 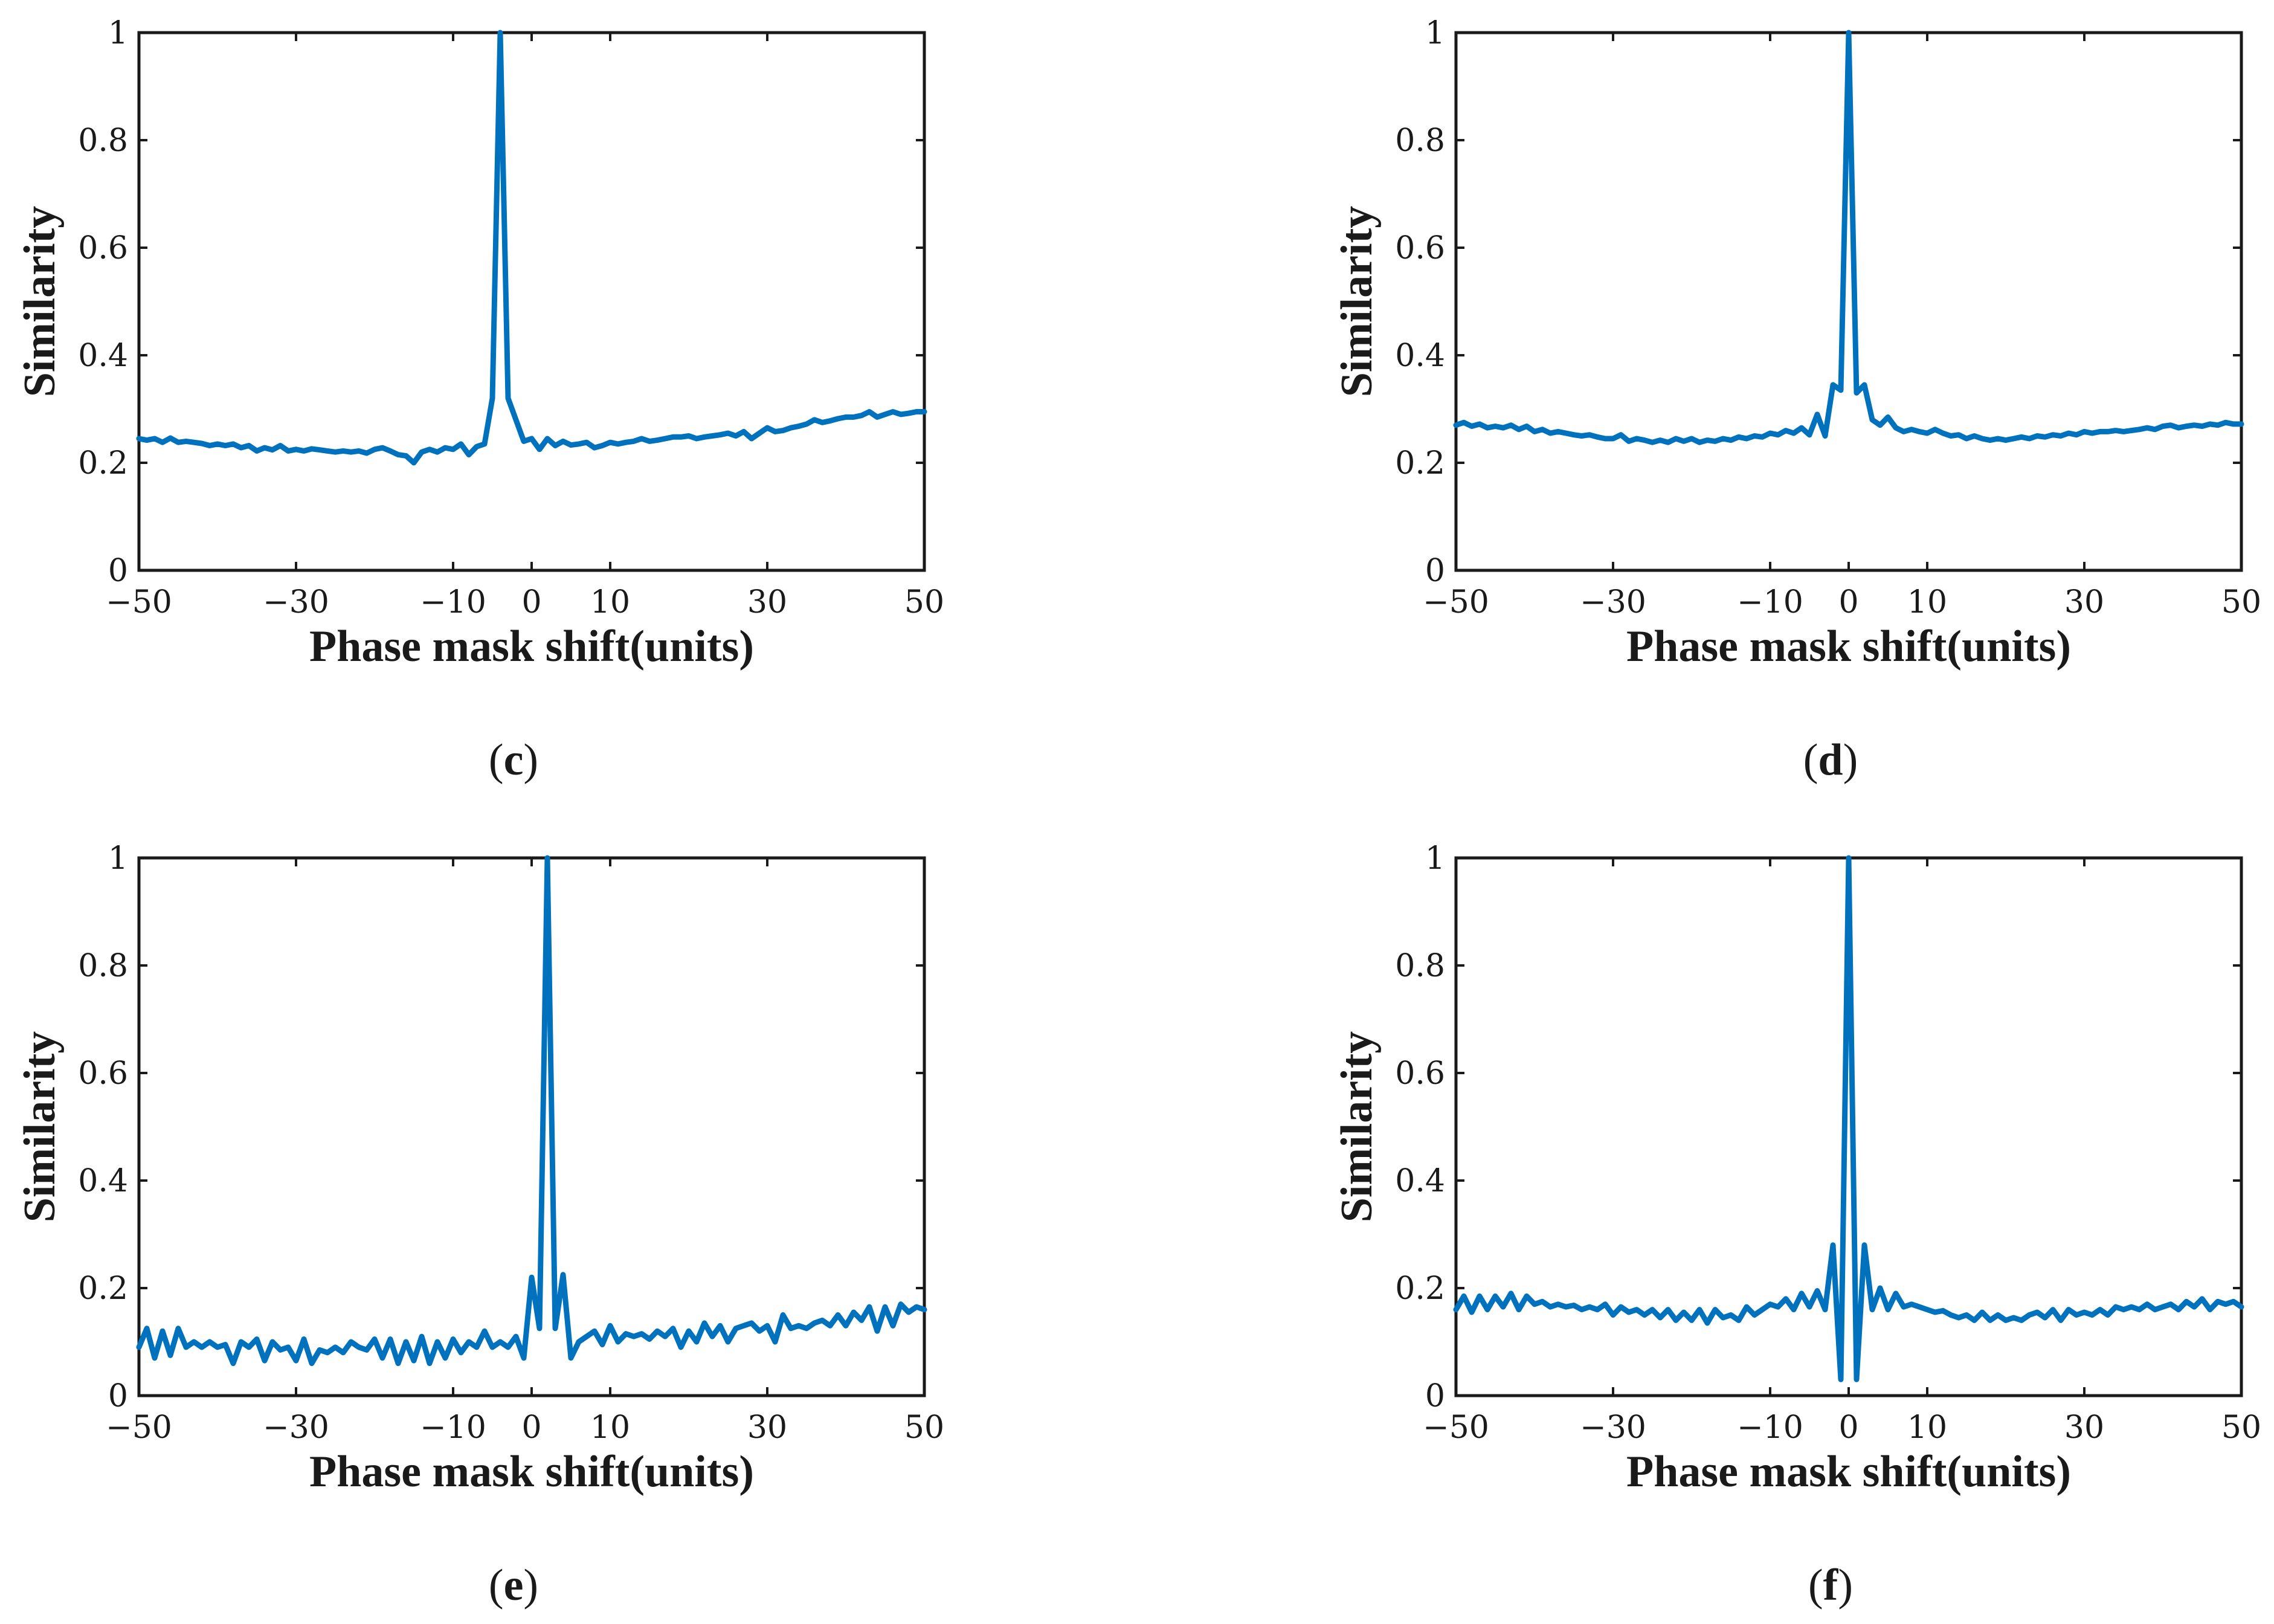 I want to click on caption-letter: f, so click(x=1831, y=1585).